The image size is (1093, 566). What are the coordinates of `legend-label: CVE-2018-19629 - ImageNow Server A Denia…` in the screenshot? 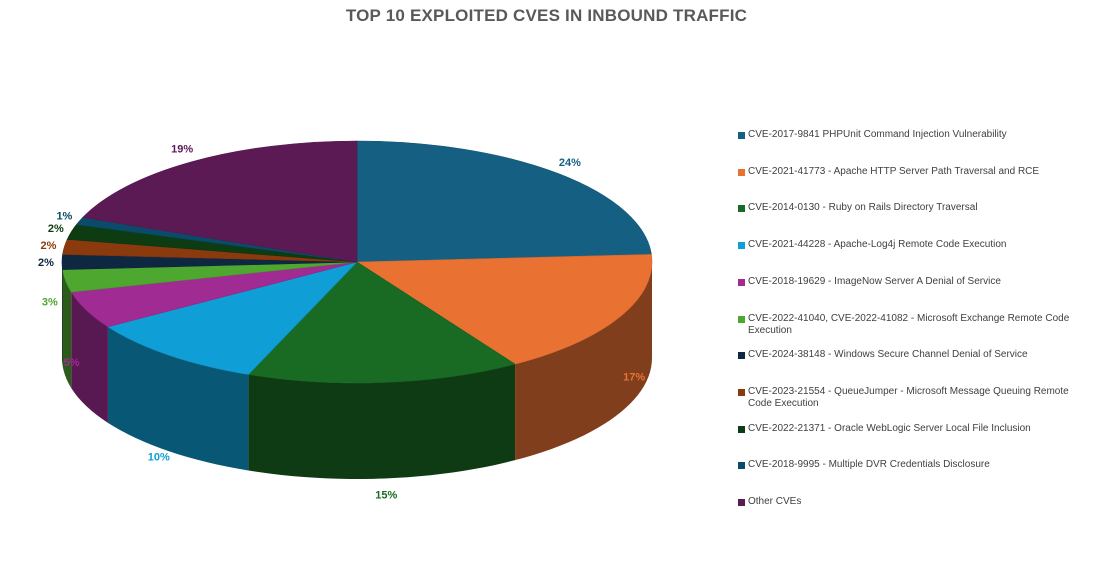 It's located at (874, 281).